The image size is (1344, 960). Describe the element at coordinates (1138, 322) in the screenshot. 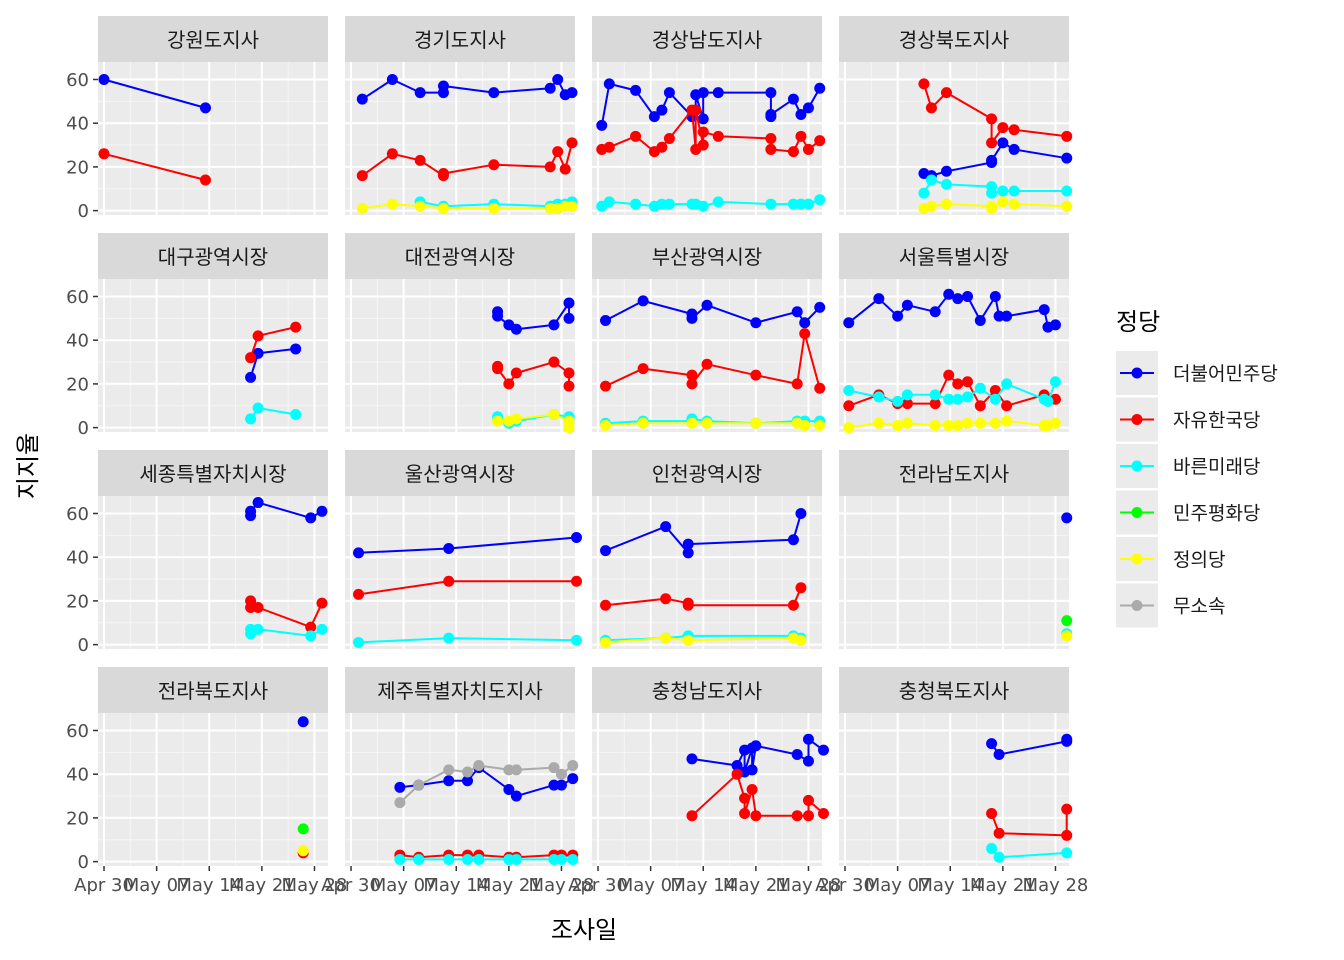

I see `legend-title: 정당` at that location.